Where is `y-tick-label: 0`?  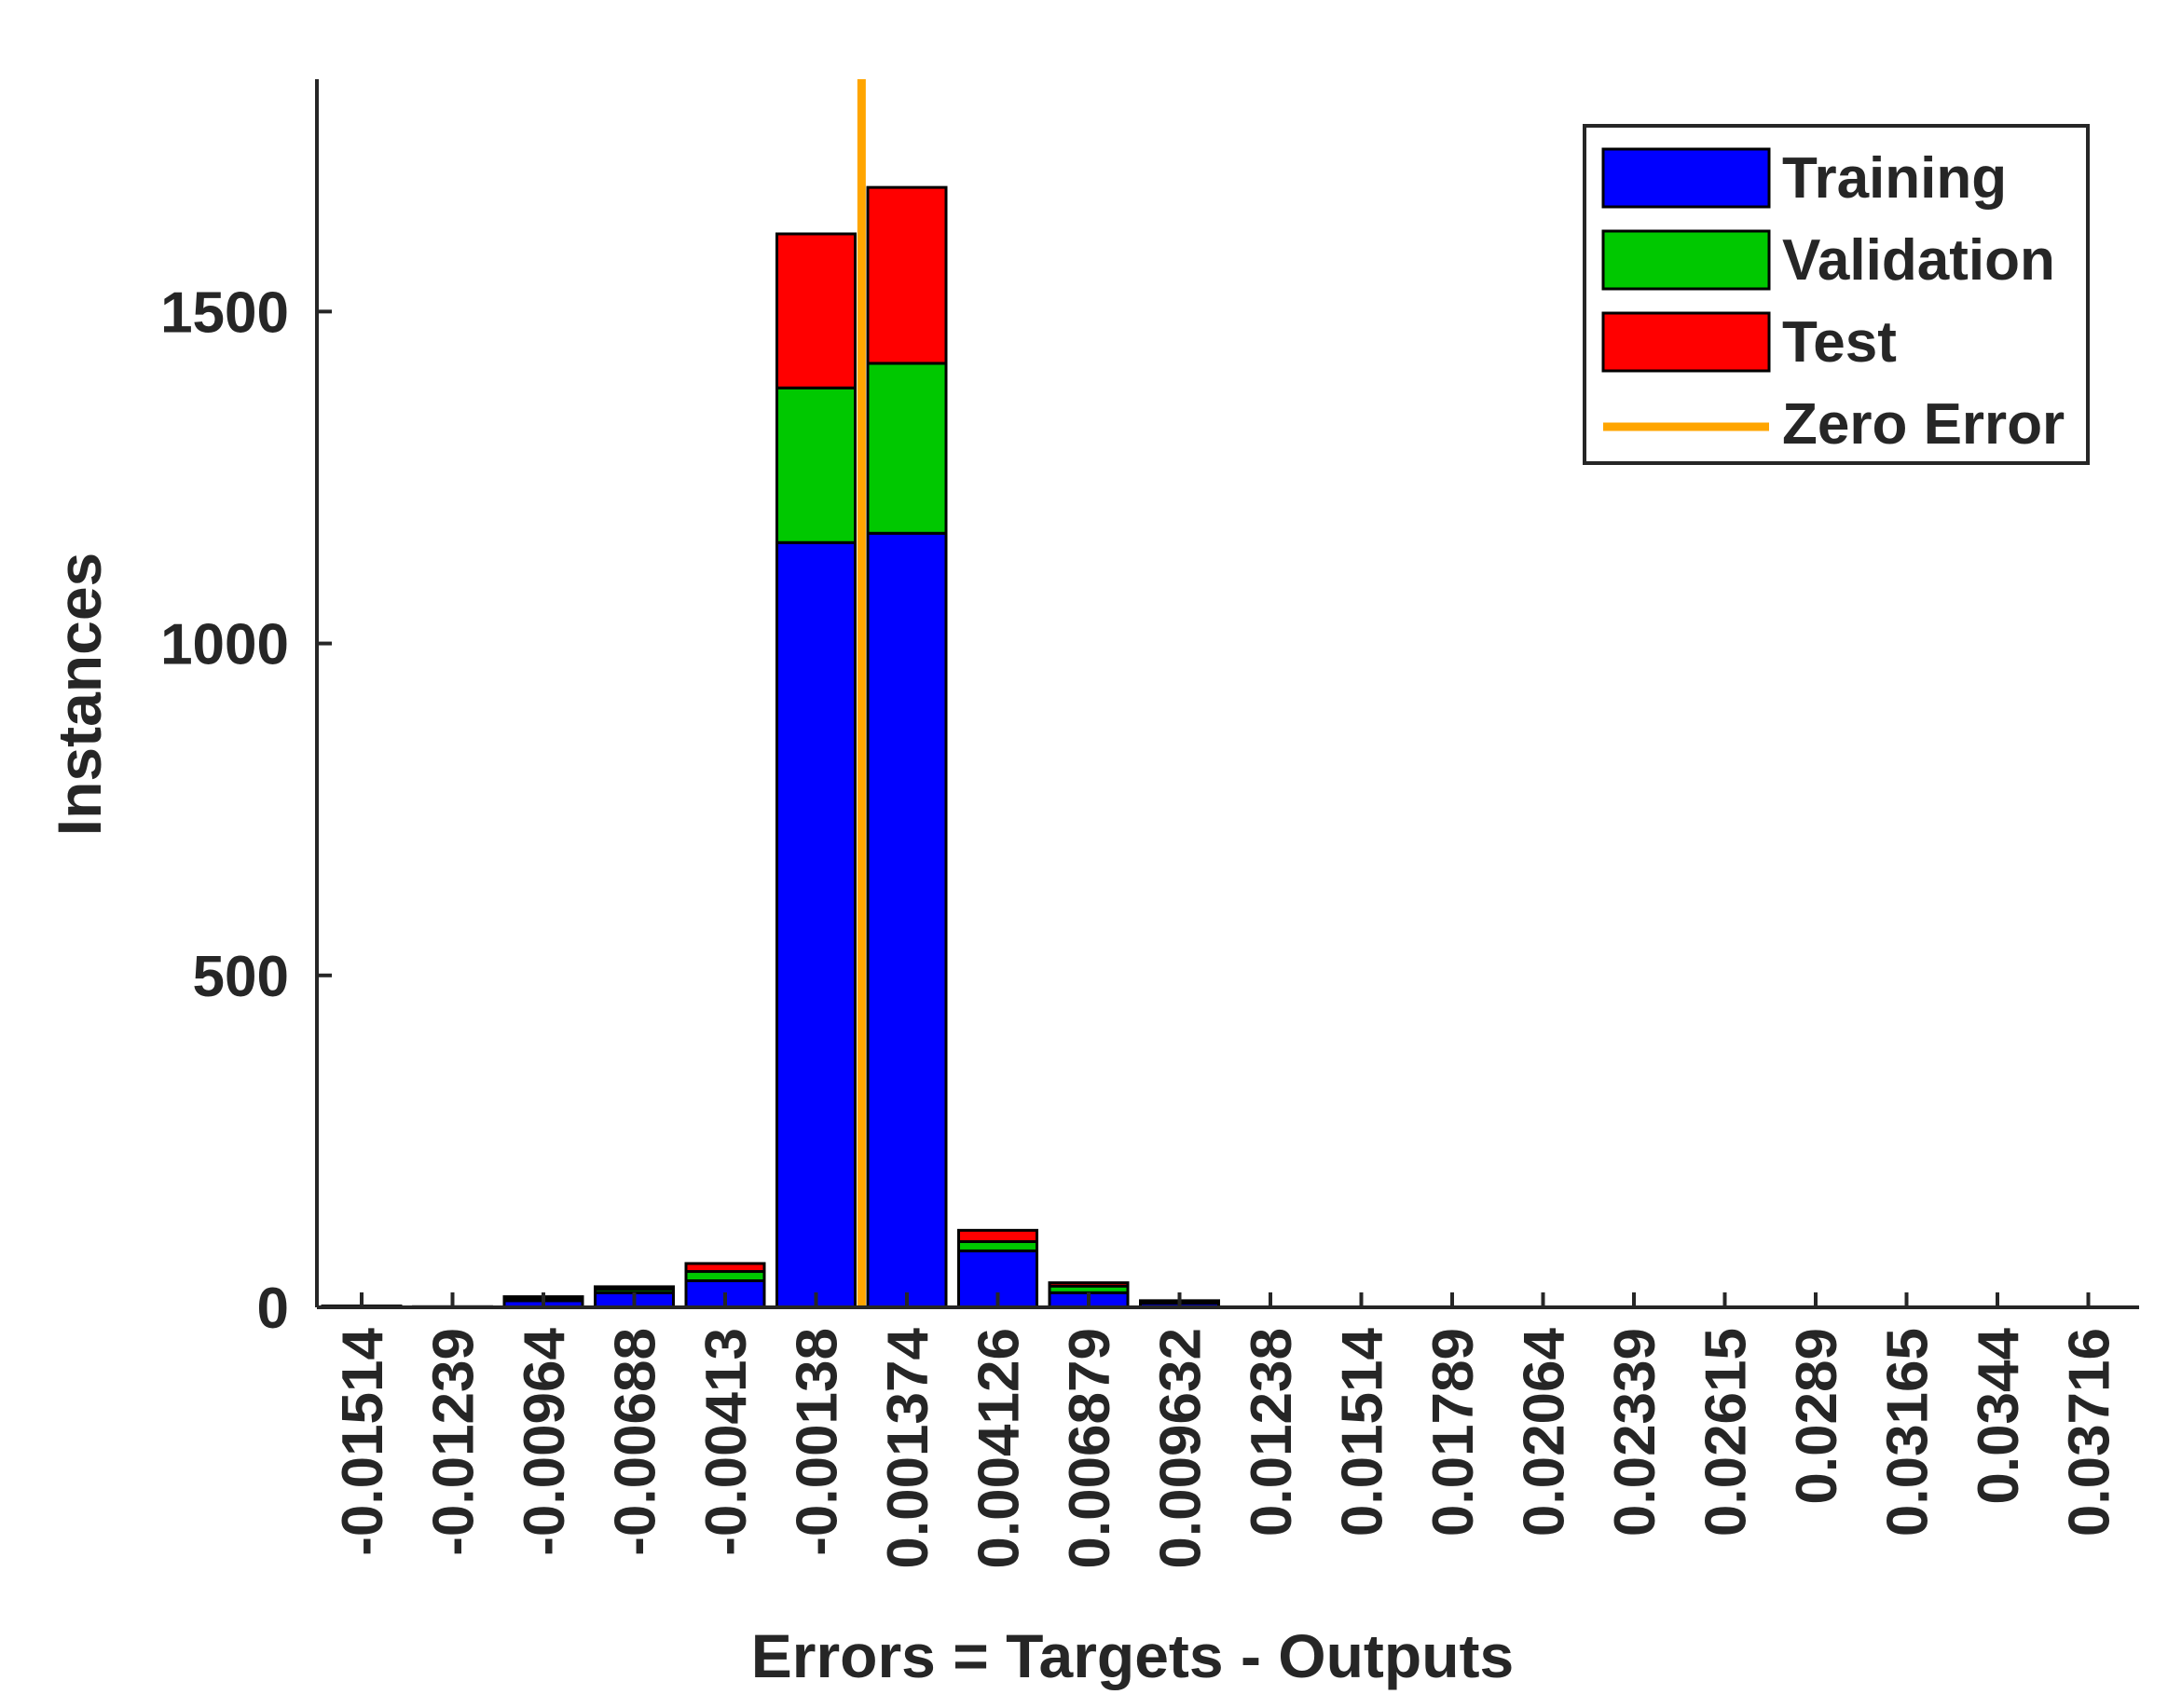 y-tick-label: 0 is located at coordinates (273, 1309).